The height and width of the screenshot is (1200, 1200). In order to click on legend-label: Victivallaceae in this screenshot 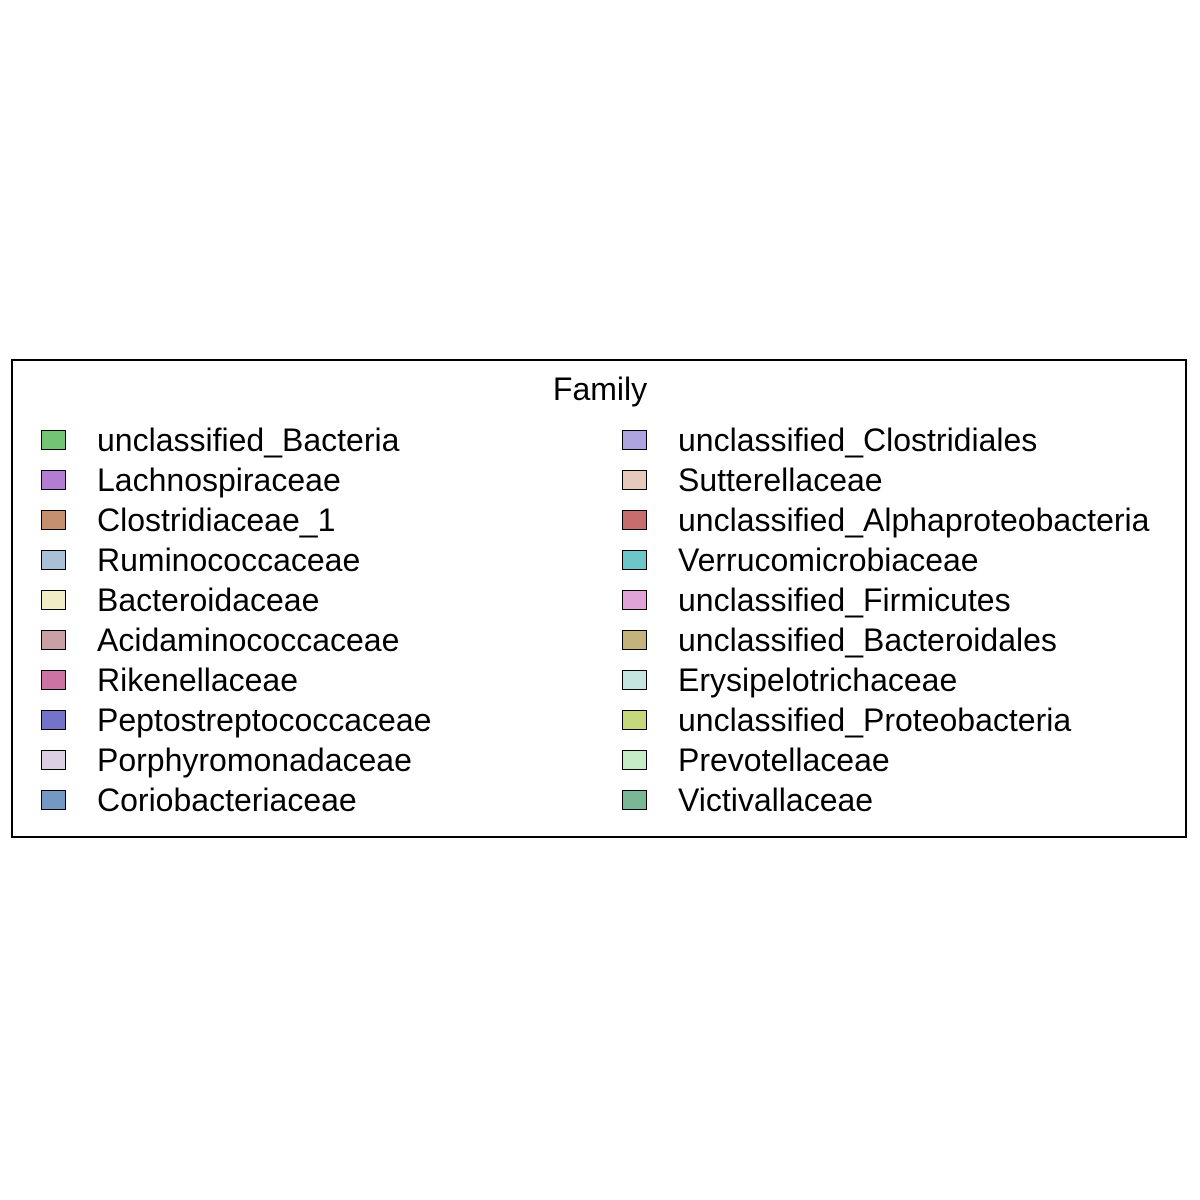, I will do `click(776, 800)`.